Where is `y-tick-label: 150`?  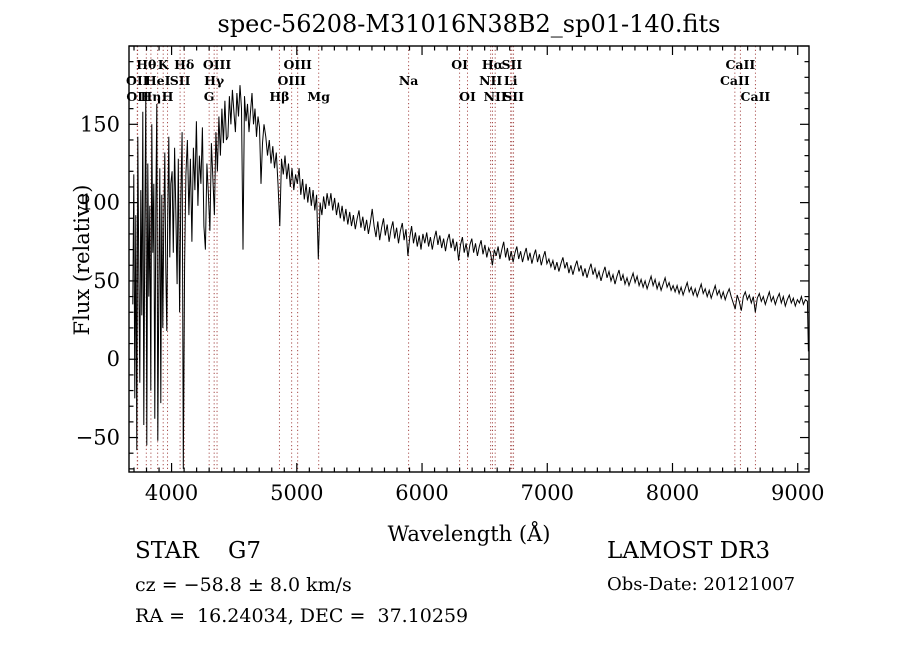 y-tick-label: 150 is located at coordinates (100, 124).